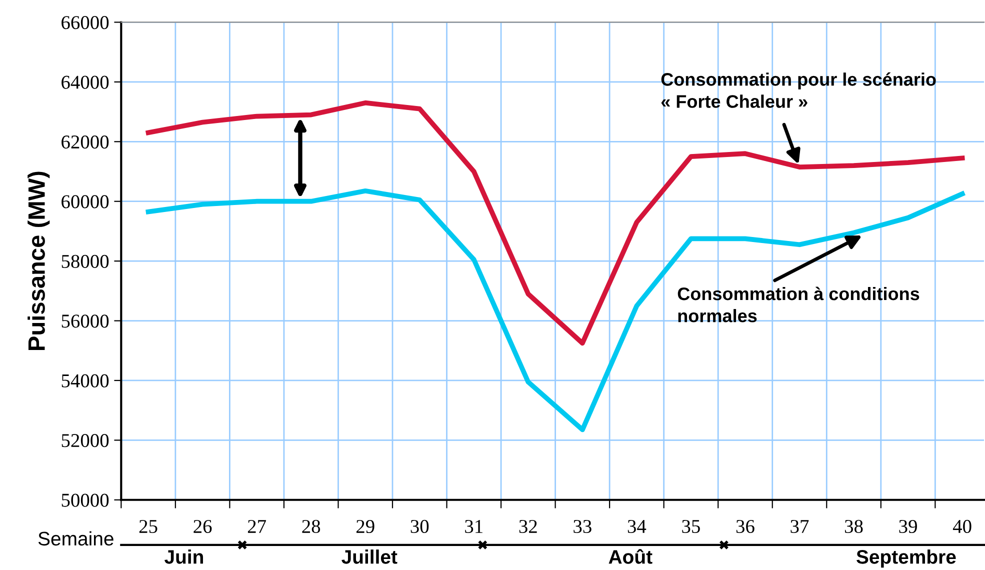 The image size is (985, 570). I want to click on y-tick-label: 56000, so click(85, 321).